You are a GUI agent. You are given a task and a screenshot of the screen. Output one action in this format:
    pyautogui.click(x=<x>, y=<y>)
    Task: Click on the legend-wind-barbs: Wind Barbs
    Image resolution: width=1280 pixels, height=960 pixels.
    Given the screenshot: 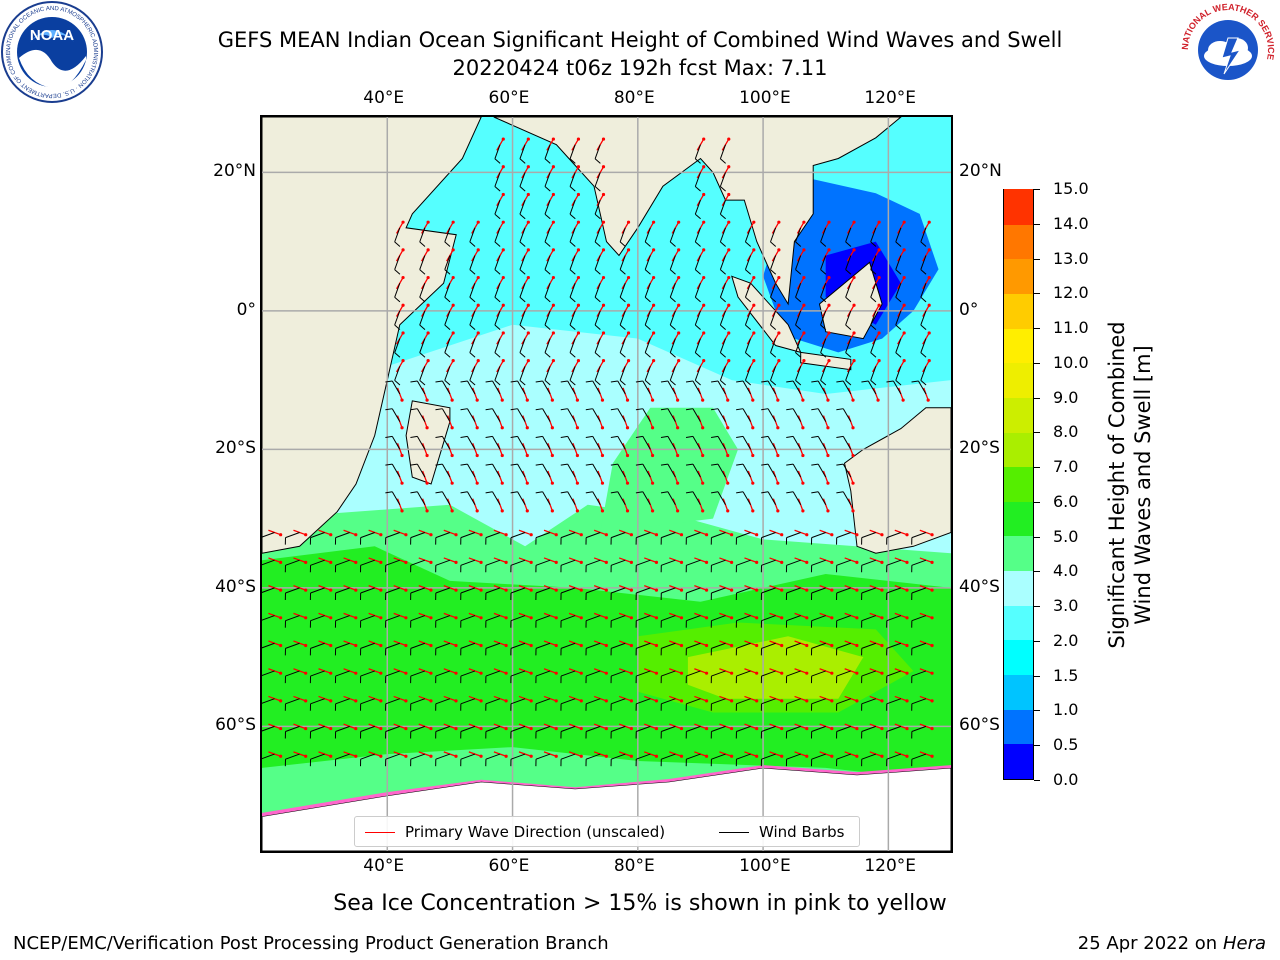 What is the action you would take?
    pyautogui.click(x=781, y=832)
    